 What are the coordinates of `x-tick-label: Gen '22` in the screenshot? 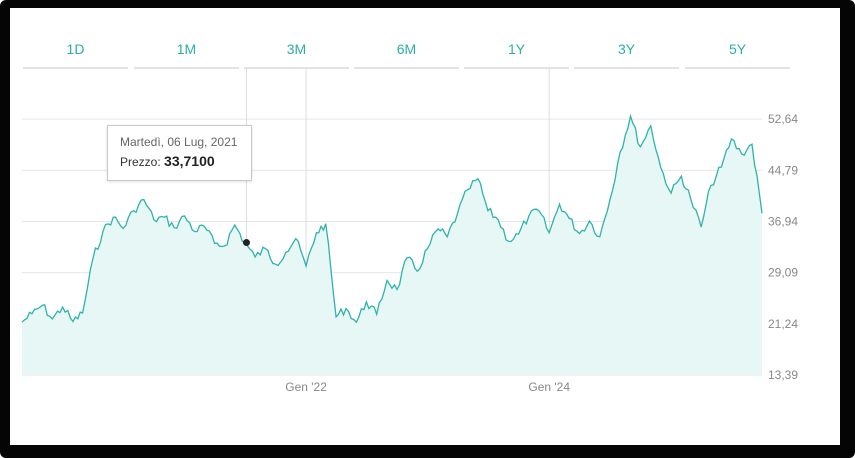 It's located at (306, 387).